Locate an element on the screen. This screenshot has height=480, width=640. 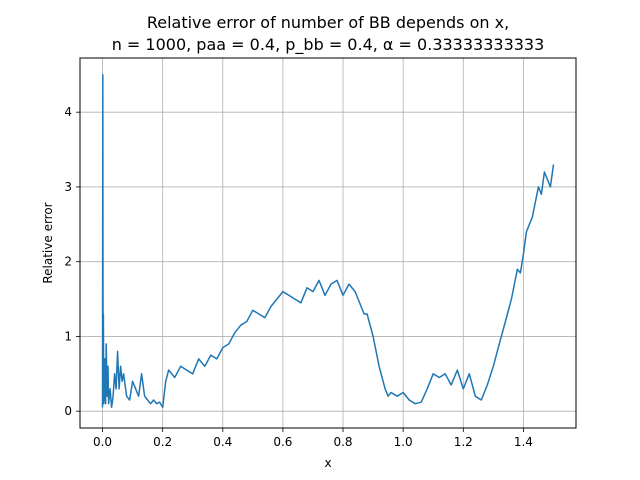
x-tick-label: 0.0 is located at coordinates (102, 442).